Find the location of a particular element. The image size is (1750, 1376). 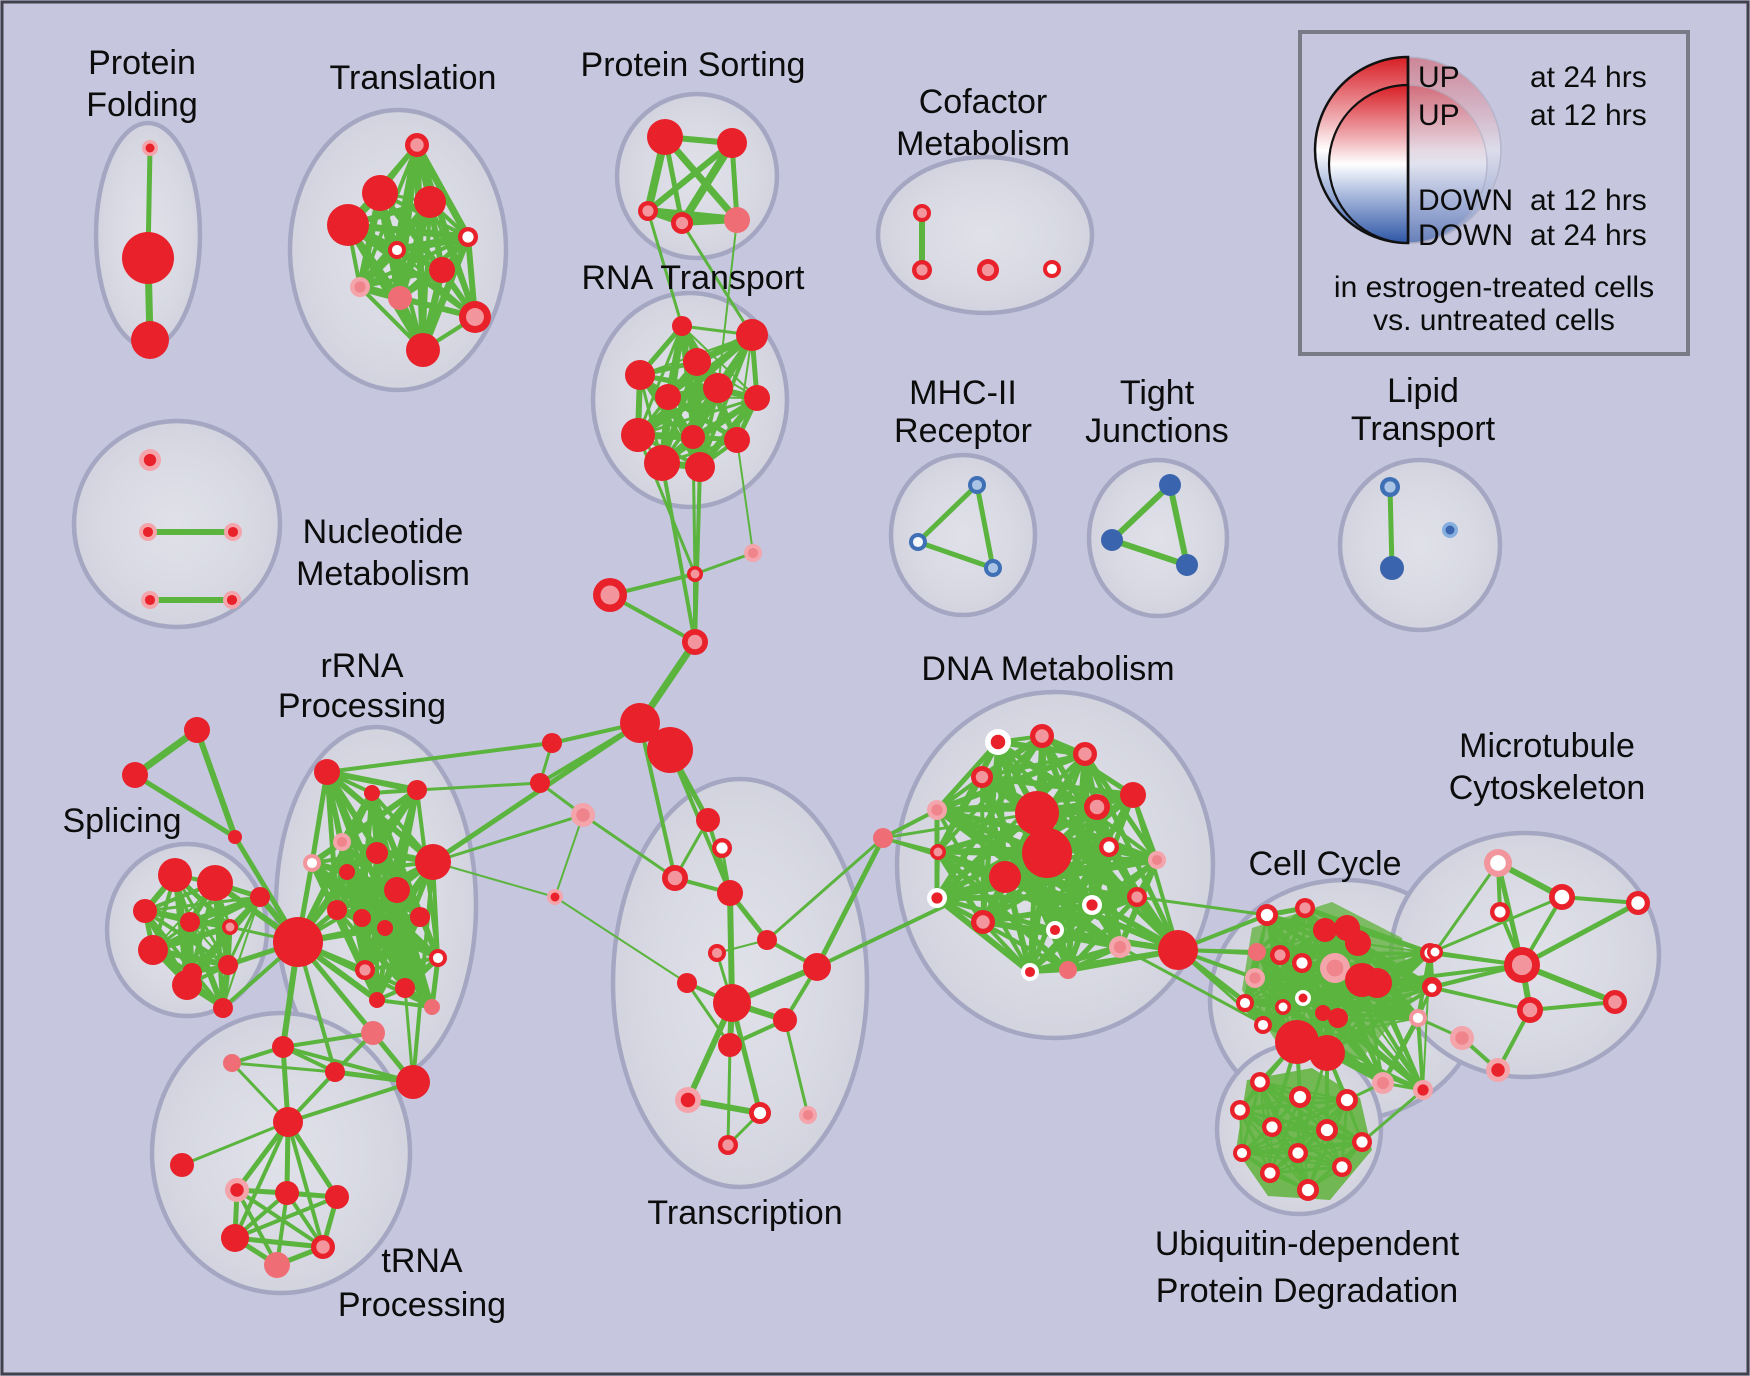

legend-row-direction: DOWN is located at coordinates (1465, 200).